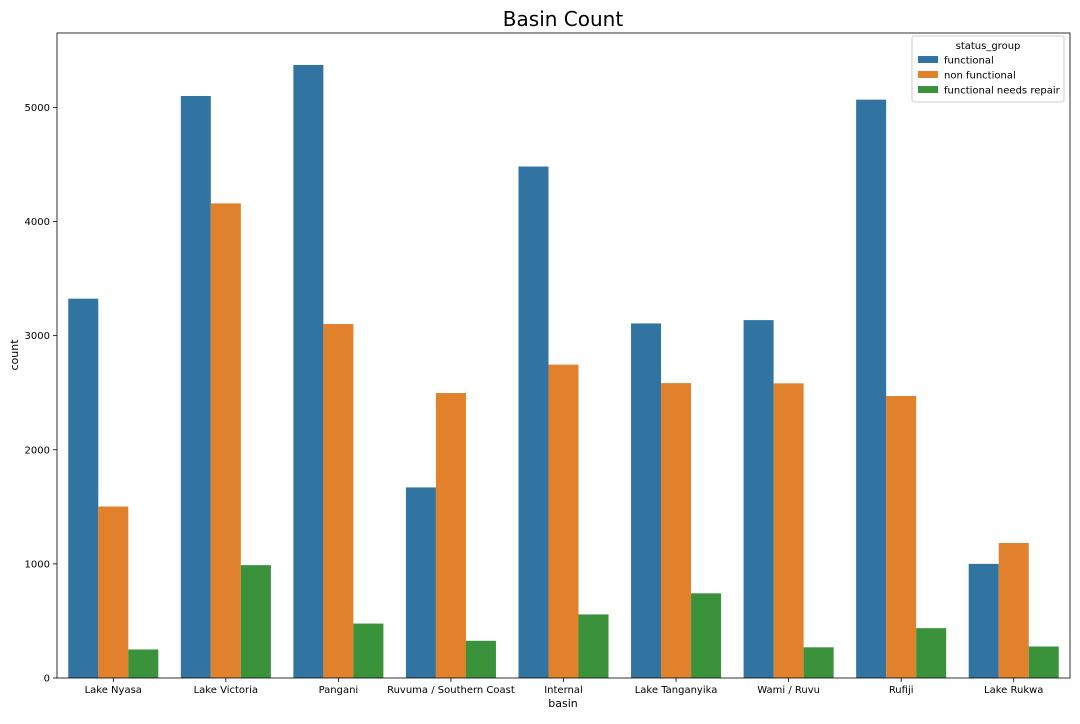 The width and height of the screenshot is (1080, 724). I want to click on y-axis-label: count, so click(14, 355).